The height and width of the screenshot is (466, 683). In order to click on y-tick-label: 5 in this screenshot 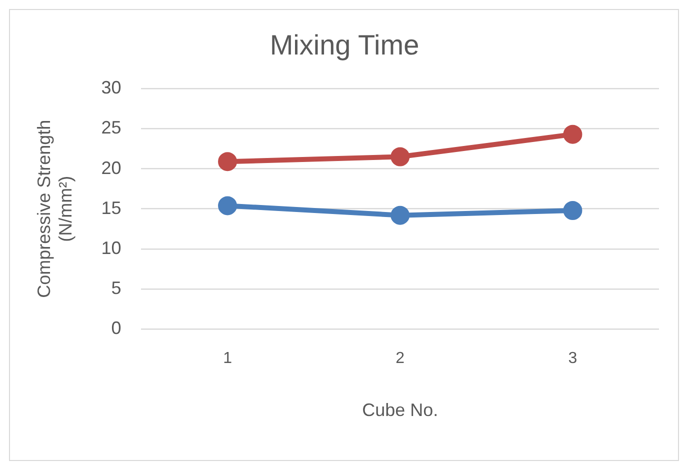, I will do `click(116, 288)`.